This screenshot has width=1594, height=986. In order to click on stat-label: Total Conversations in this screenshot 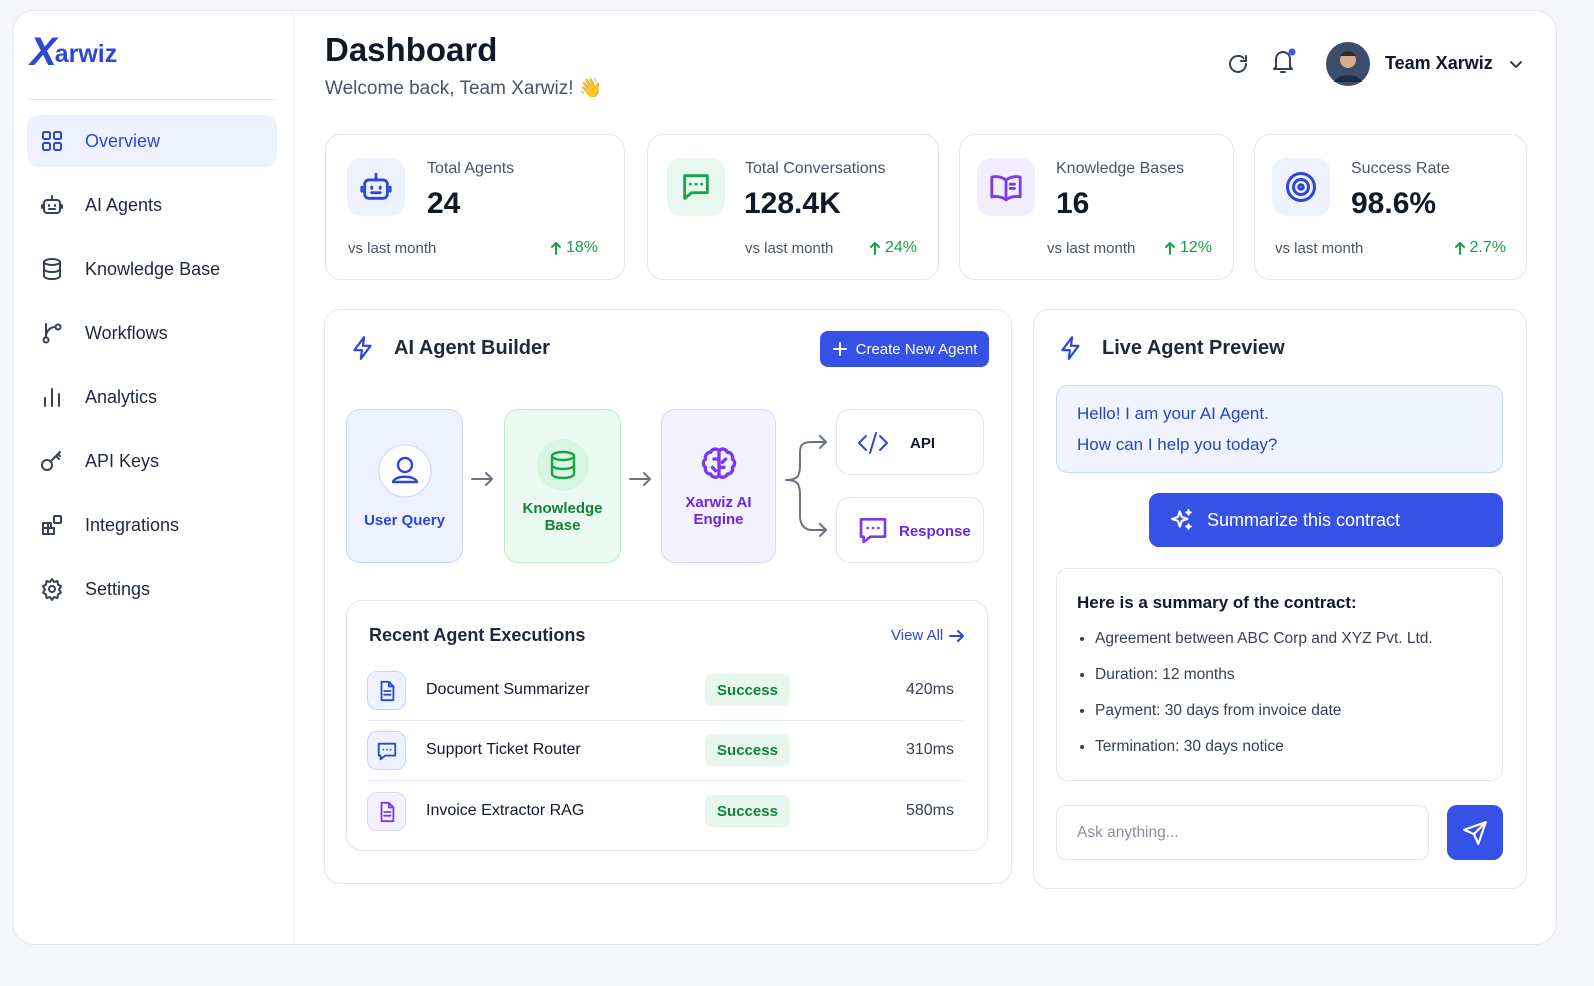, I will do `click(815, 168)`.